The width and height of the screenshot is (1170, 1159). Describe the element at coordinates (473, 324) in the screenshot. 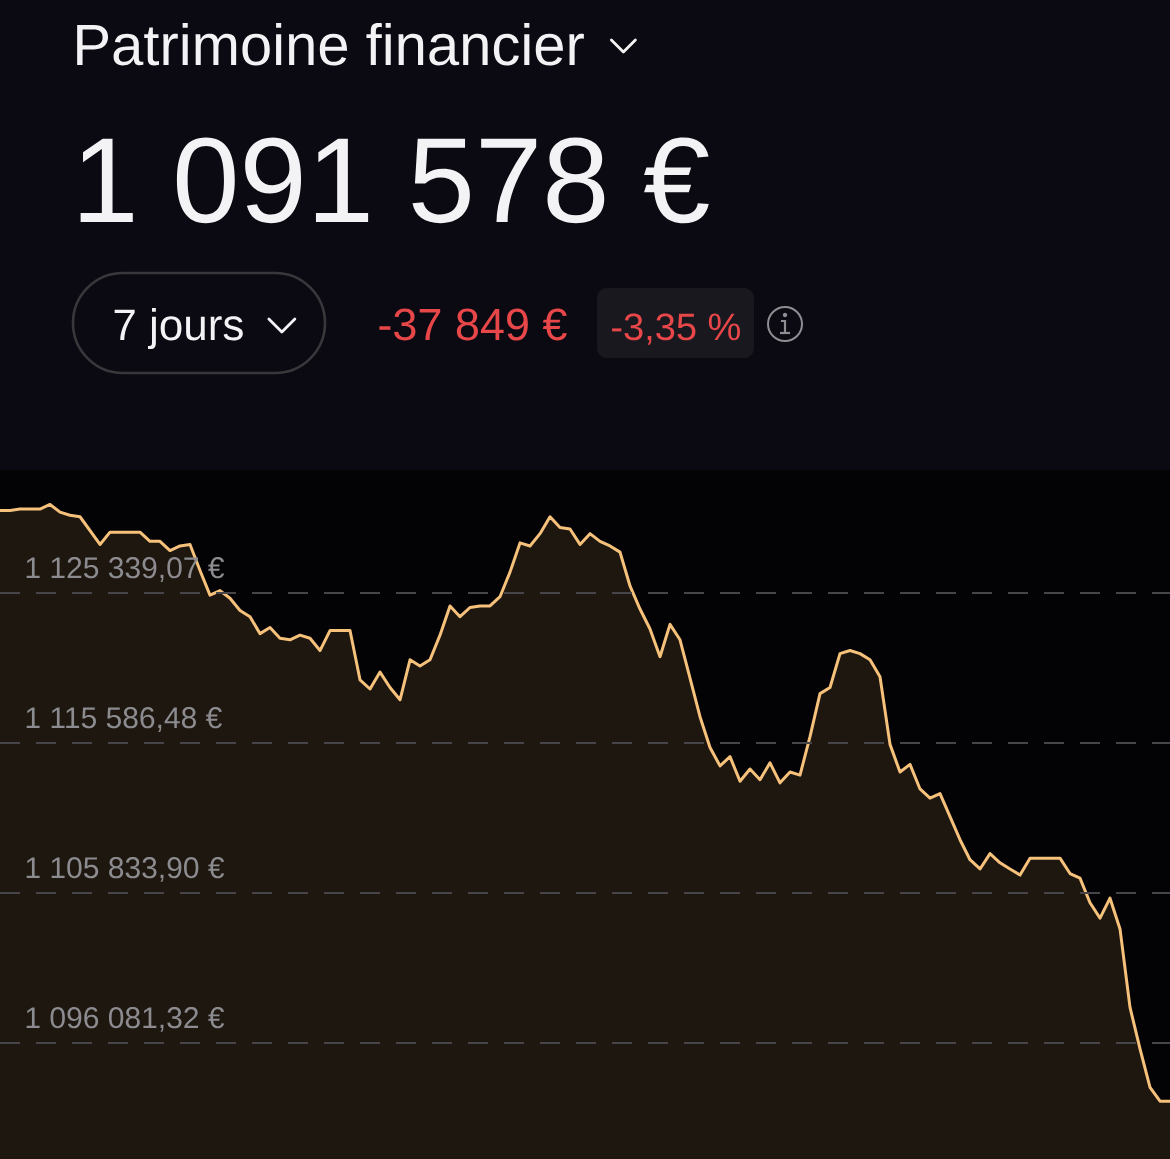

I see `text: -37 849 €` at that location.